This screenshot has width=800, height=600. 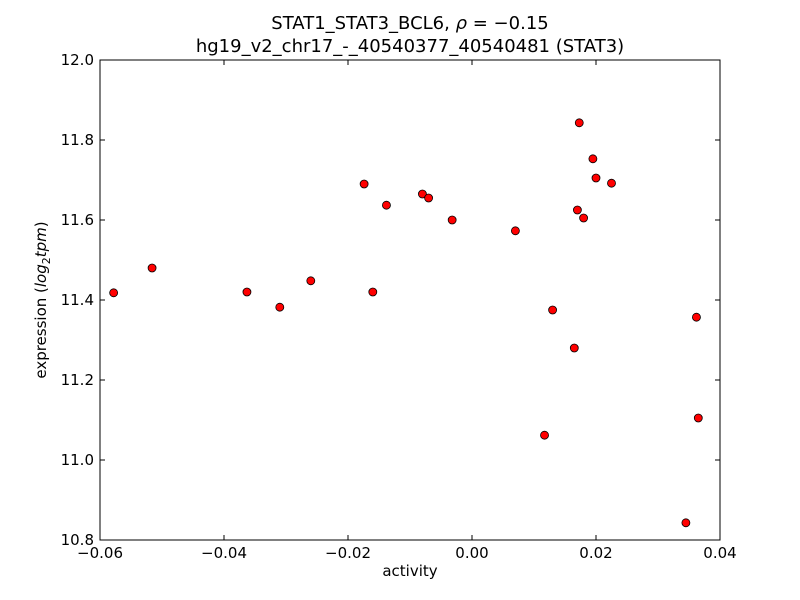 What do you see at coordinates (77, 140) in the screenshot?
I see `y-tick-label: 11.8` at bounding box center [77, 140].